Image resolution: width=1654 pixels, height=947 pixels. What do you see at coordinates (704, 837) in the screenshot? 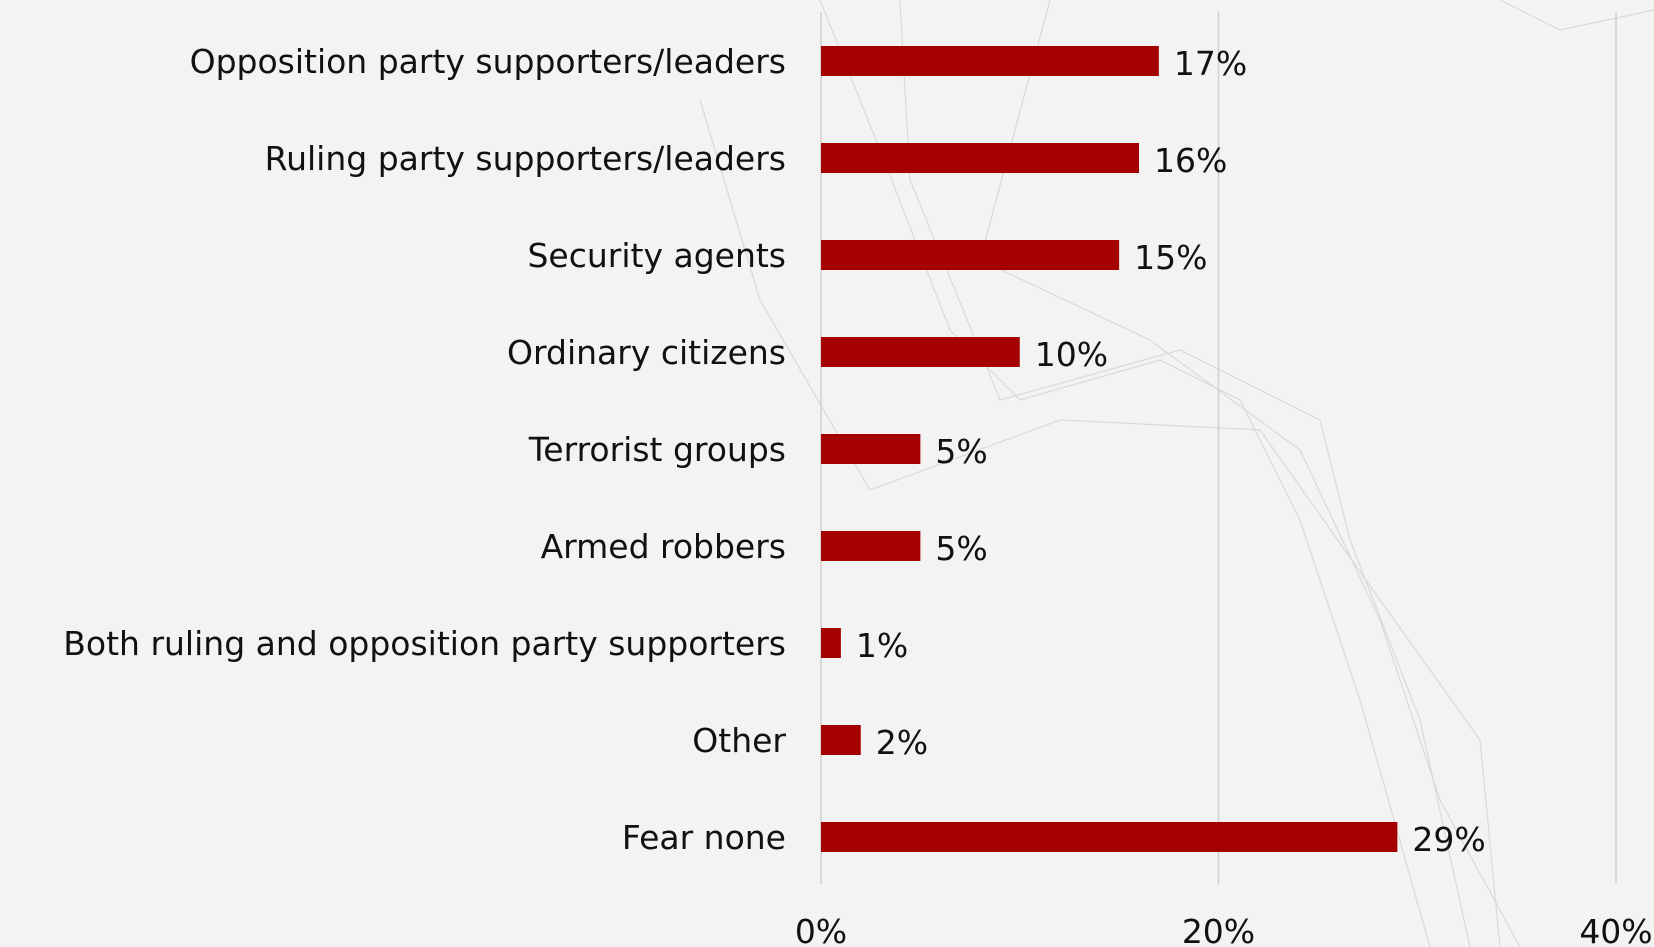
I see `category-label: Fear none` at bounding box center [704, 837].